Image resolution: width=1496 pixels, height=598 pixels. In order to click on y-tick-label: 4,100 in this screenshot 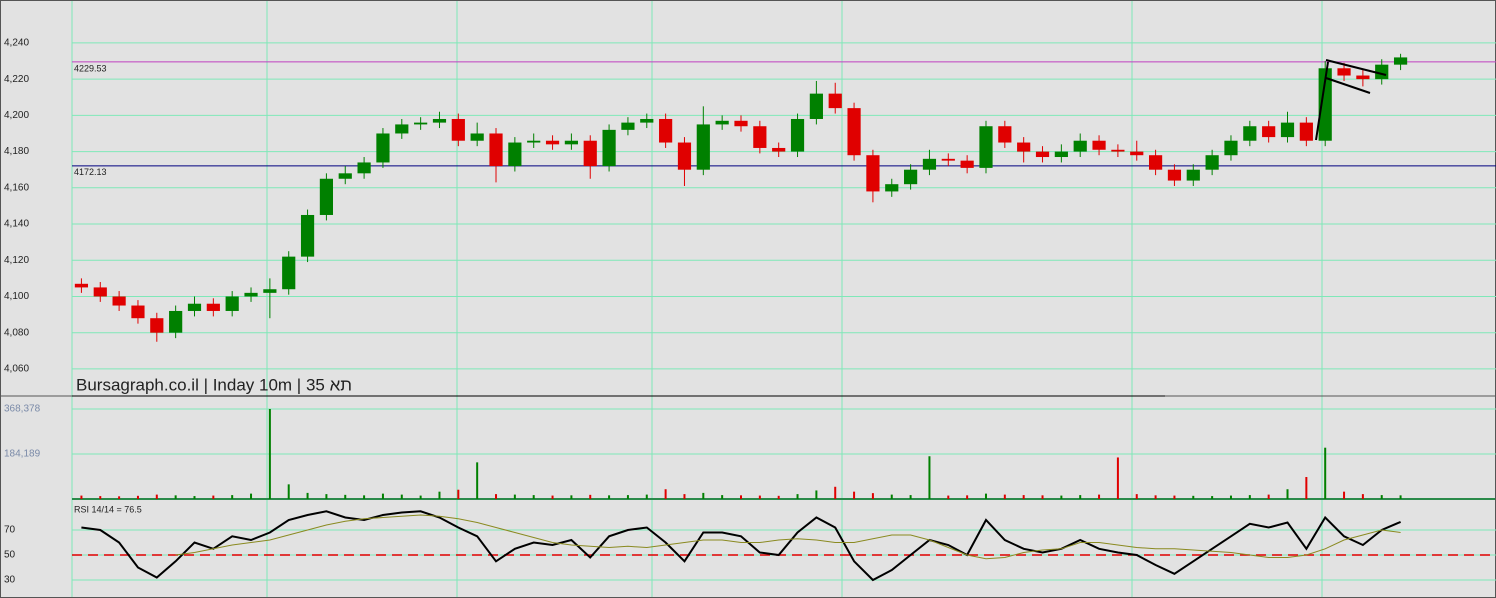, I will do `click(16, 296)`.